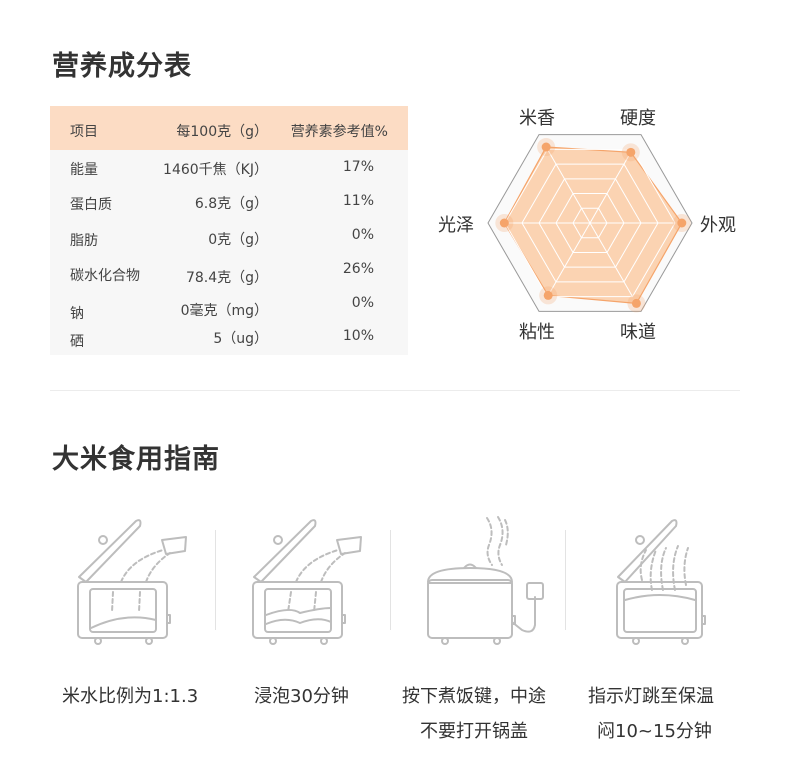 The image size is (790, 757). What do you see at coordinates (537, 332) in the screenshot?
I see `radar-label-stickiness: 粘性` at bounding box center [537, 332].